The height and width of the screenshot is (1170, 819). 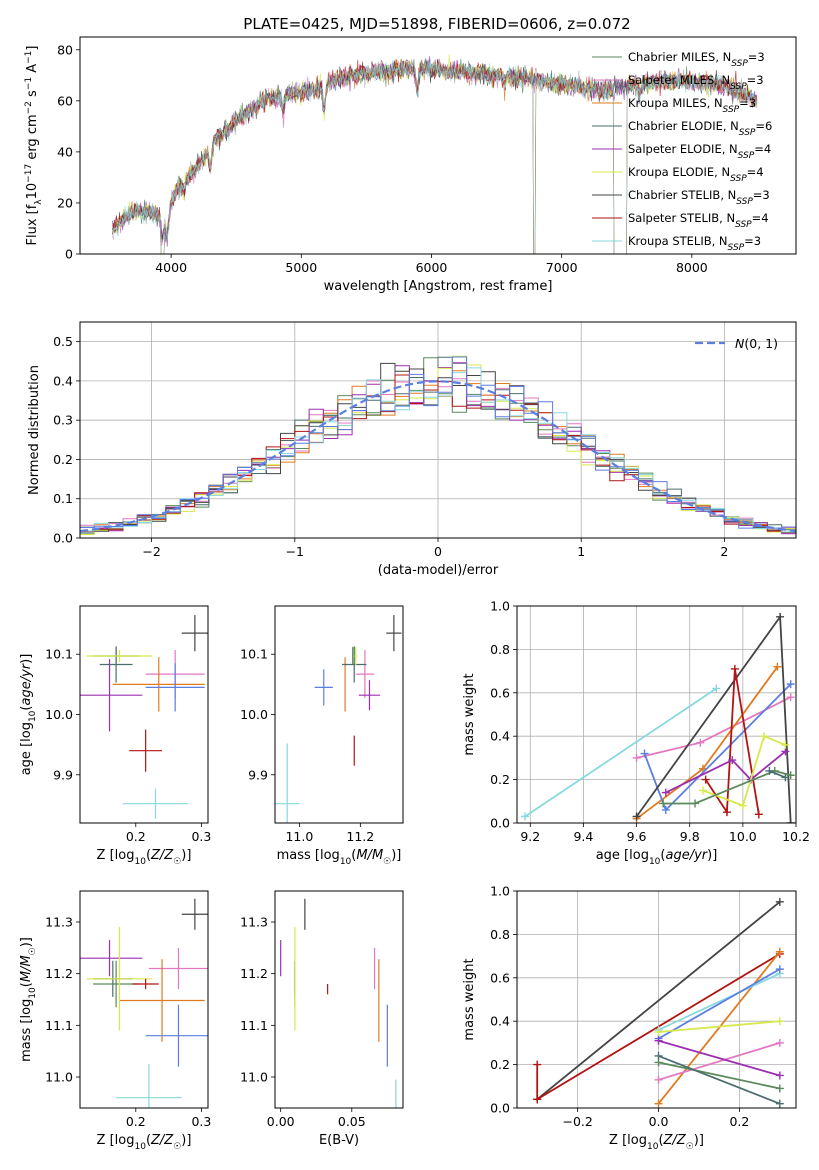 I want to click on label-part: Chabrier STELIB, N, so click(x=682, y=195).